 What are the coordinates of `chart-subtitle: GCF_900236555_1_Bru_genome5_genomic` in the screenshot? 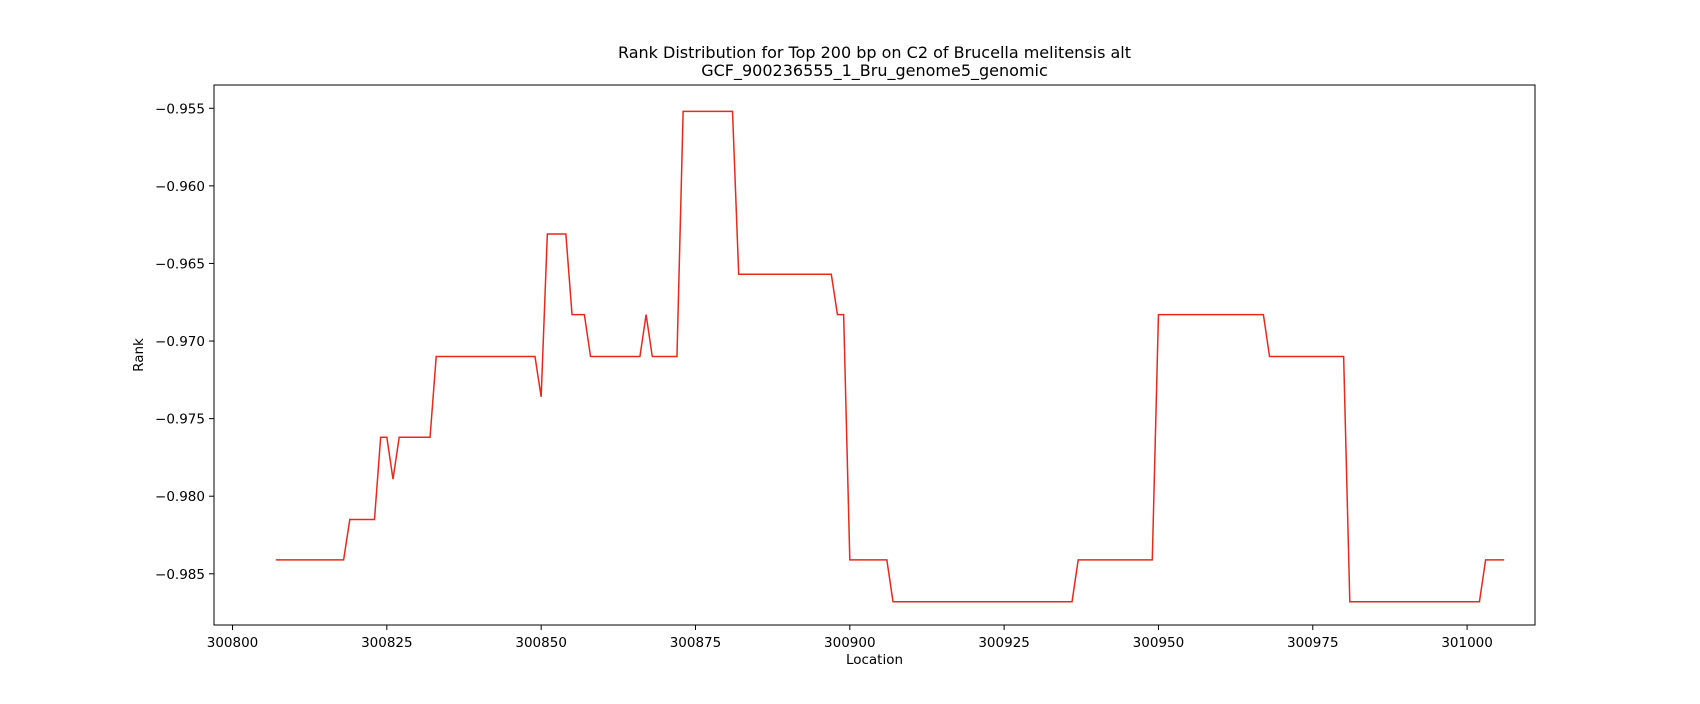 It's located at (874, 71).